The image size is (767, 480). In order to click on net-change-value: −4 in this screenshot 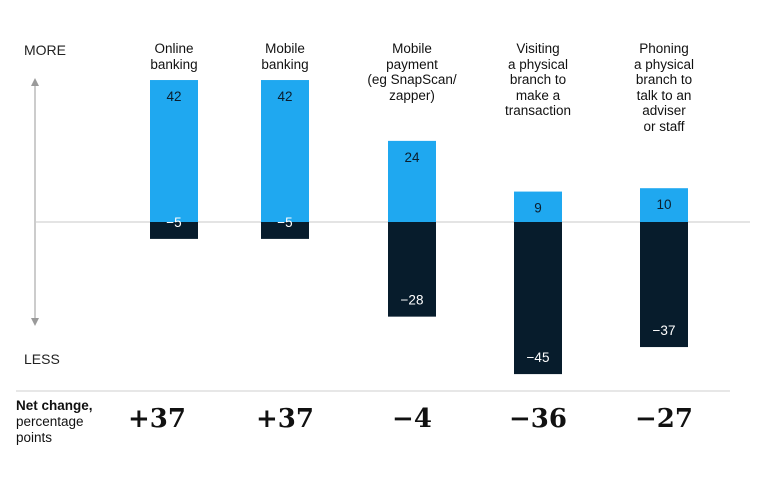, I will do `click(412, 419)`.